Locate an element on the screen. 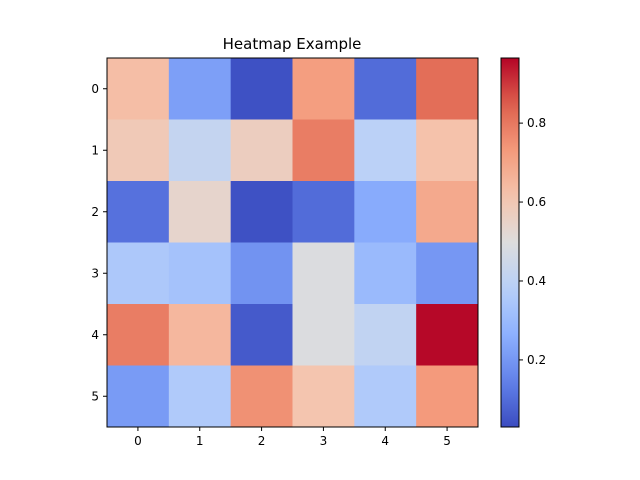  chart-title: Heatmap Example is located at coordinates (292, 44).